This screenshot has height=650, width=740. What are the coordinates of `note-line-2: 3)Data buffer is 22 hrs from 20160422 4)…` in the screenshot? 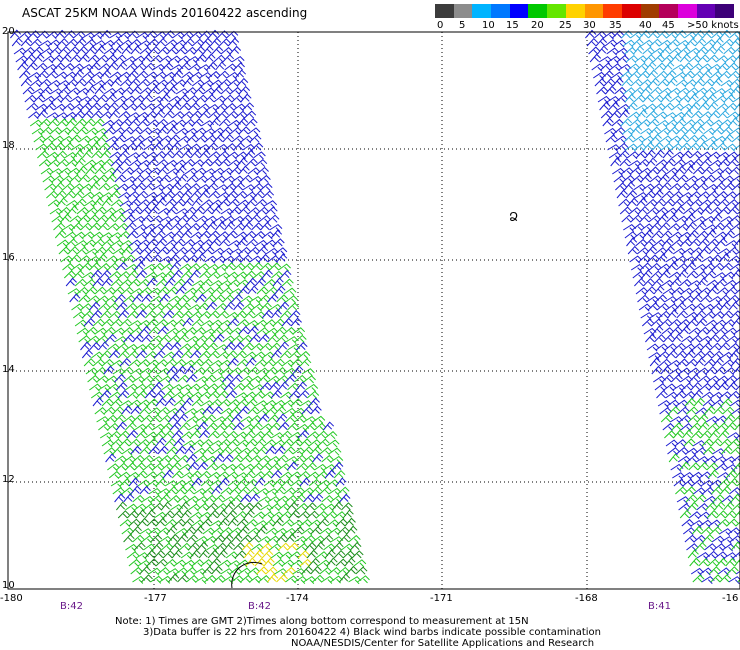 It's located at (372, 632).